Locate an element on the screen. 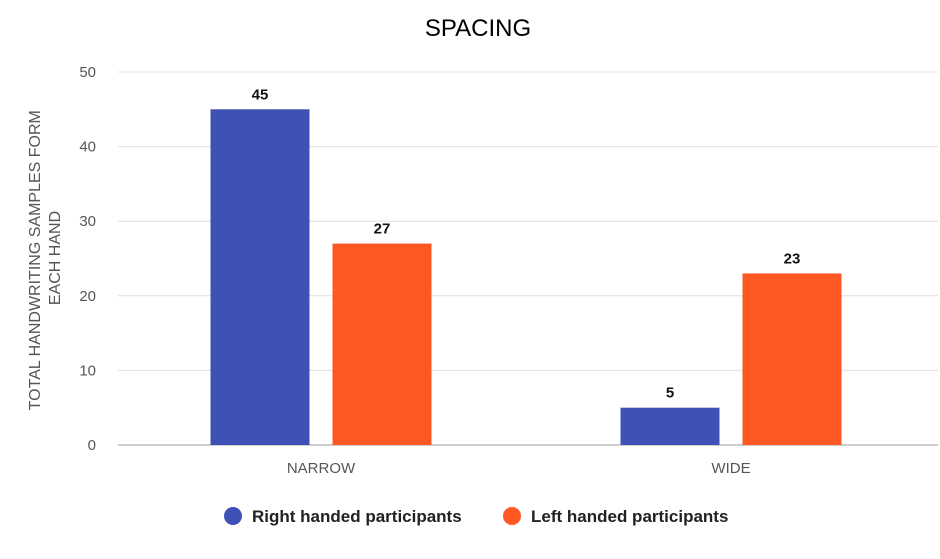 This screenshot has width=940, height=559. y-axis-label-line-2: EACH HAND is located at coordinates (55, 258).